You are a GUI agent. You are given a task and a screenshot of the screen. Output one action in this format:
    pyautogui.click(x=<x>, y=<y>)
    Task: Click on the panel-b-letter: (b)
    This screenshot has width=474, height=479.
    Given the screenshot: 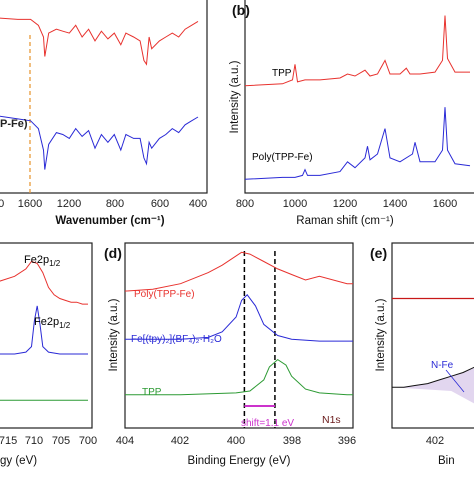 What is the action you would take?
    pyautogui.click(x=241, y=10)
    